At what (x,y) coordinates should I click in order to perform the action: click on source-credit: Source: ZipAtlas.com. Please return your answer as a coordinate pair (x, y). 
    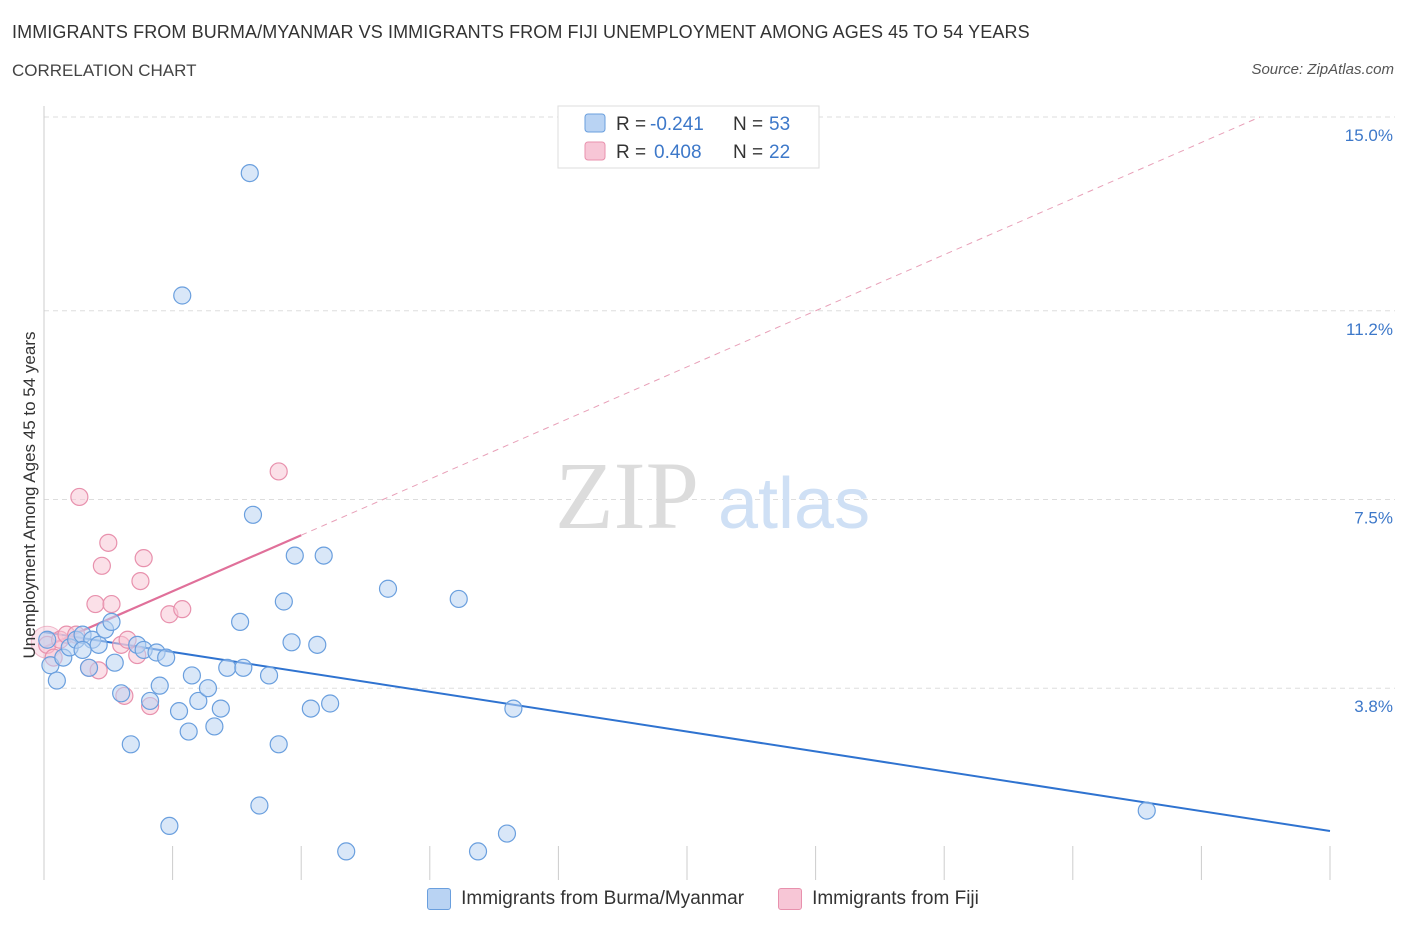
    Looking at the image, I should click on (1322, 69).